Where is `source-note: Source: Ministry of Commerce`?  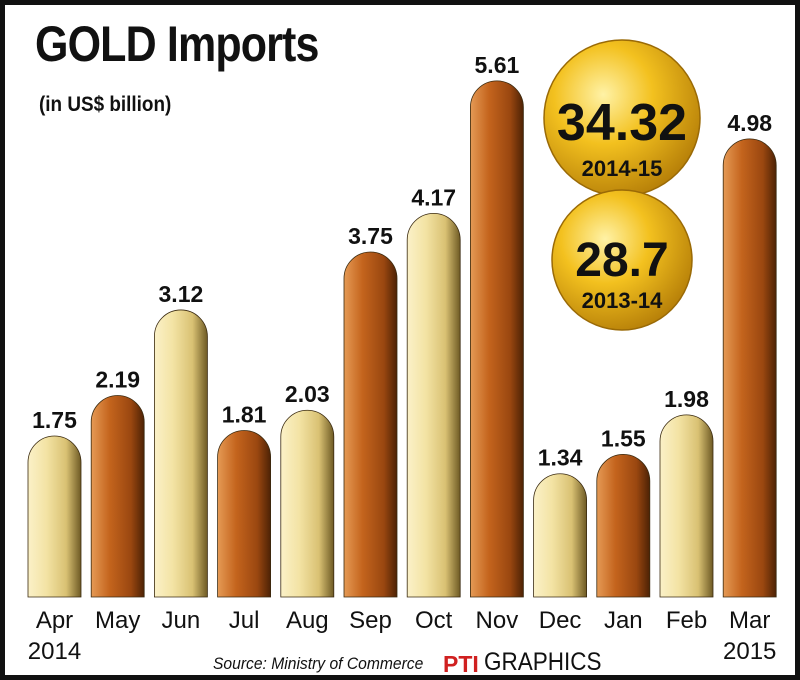
source-note: Source: Ministry of Commerce is located at coordinates (318, 663).